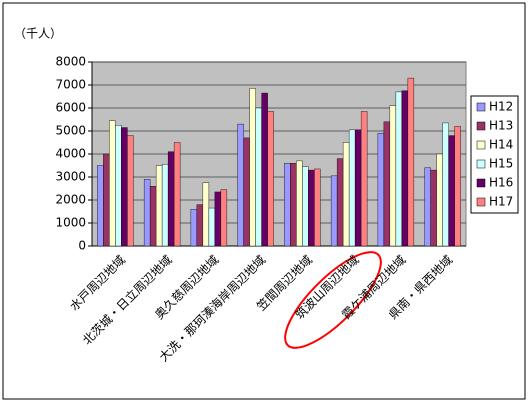 Image resolution: width=530 pixels, height=408 pixels. What do you see at coordinates (70, 154) in the screenshot?
I see `y-tick-label: 4000` at bounding box center [70, 154].